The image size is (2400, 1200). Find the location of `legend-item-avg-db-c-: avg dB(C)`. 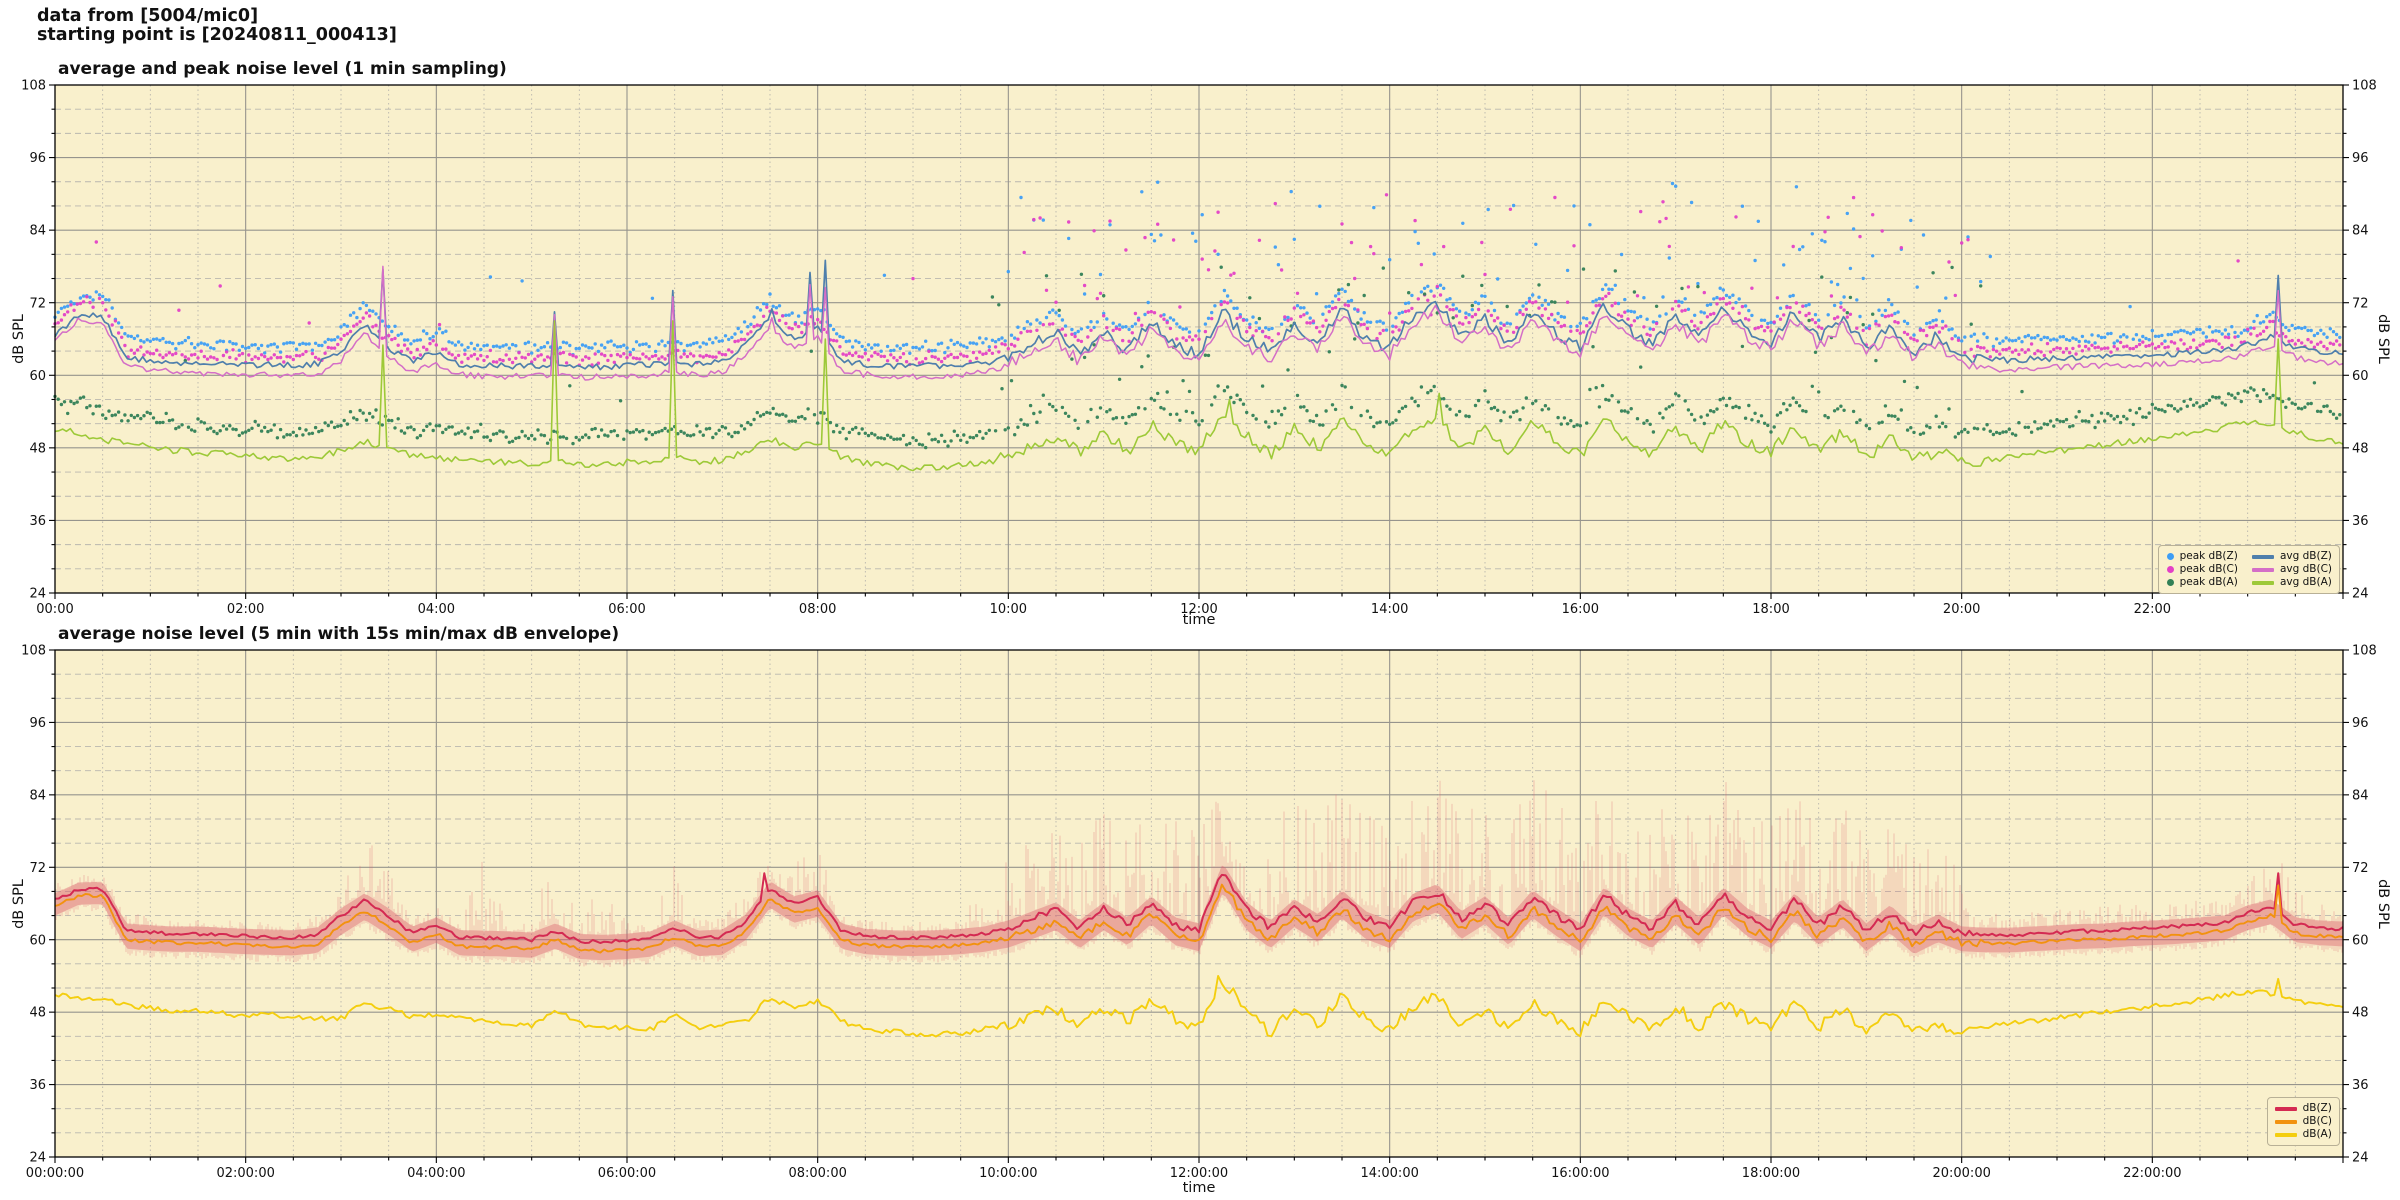

legend-item-avg-db-c-: avg dB(C) is located at coordinates (2291, 569).